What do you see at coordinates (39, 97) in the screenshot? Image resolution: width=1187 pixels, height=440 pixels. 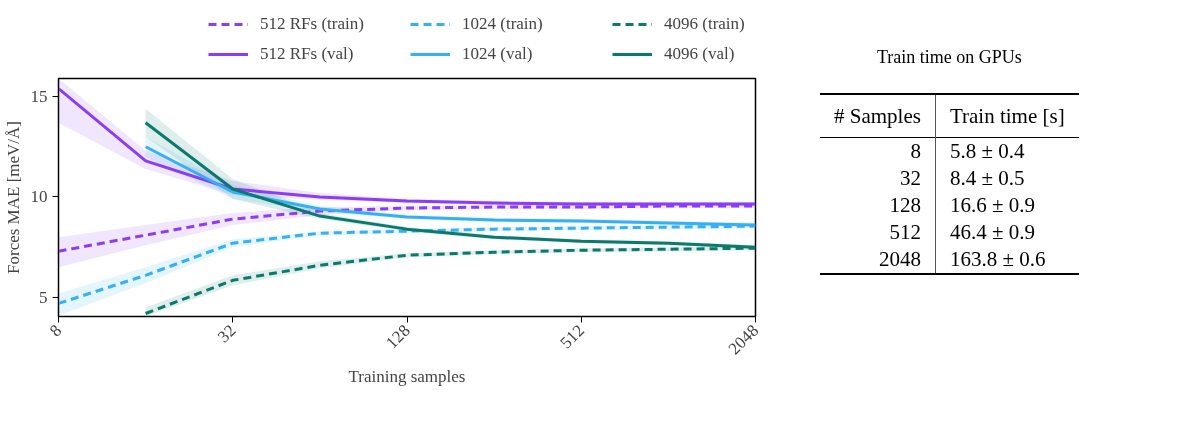 I see `y-tick-label: 15` at bounding box center [39, 97].